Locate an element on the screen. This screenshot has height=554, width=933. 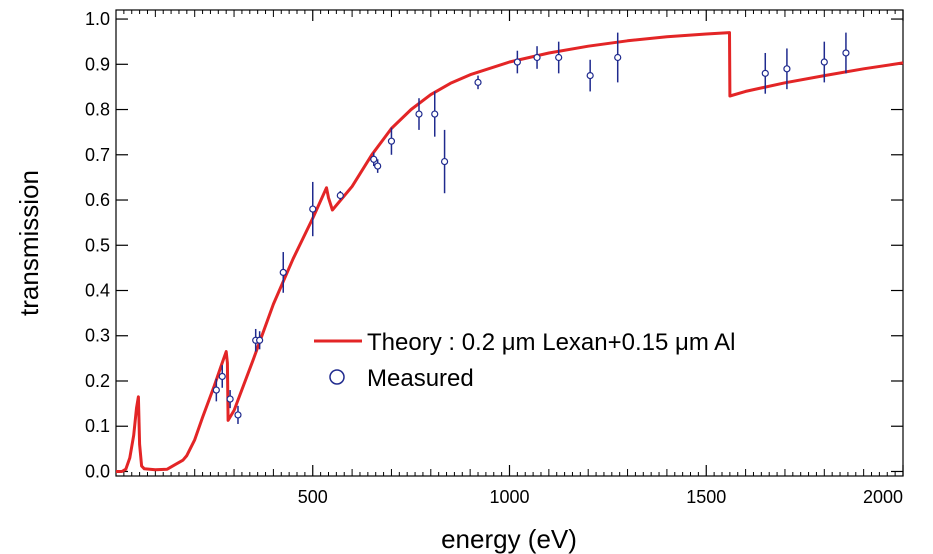
legend-measured-label: Measured is located at coordinates (420, 378).